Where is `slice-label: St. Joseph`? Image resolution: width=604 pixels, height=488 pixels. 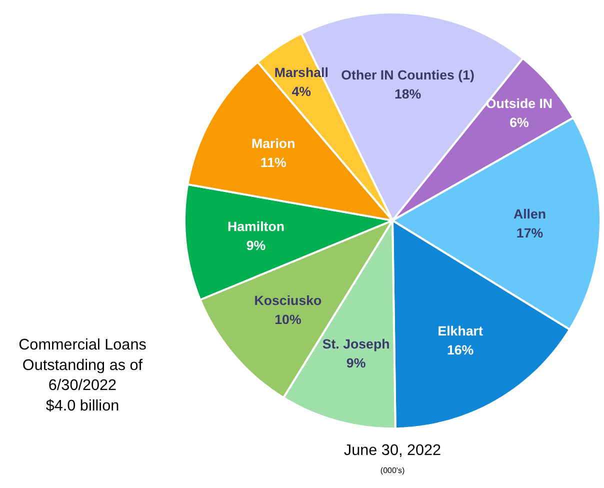 slice-label: St. Joseph is located at coordinates (356, 344).